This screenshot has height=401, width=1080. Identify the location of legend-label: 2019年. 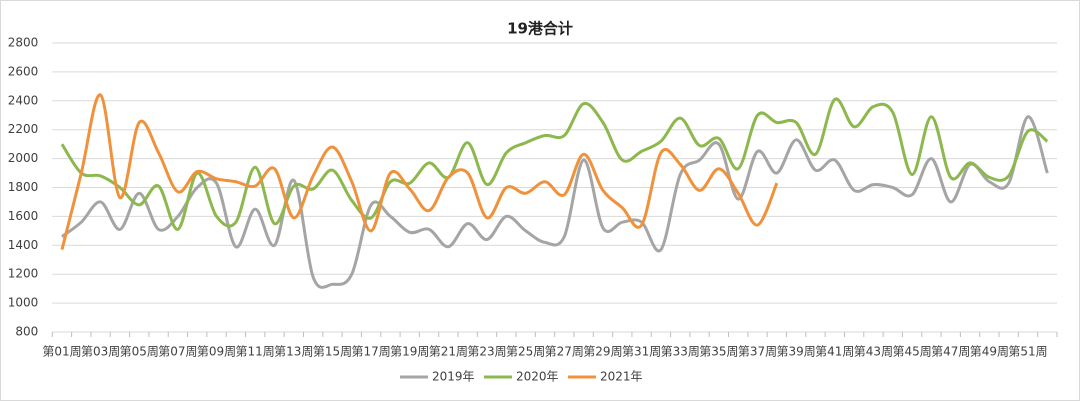
(453, 377).